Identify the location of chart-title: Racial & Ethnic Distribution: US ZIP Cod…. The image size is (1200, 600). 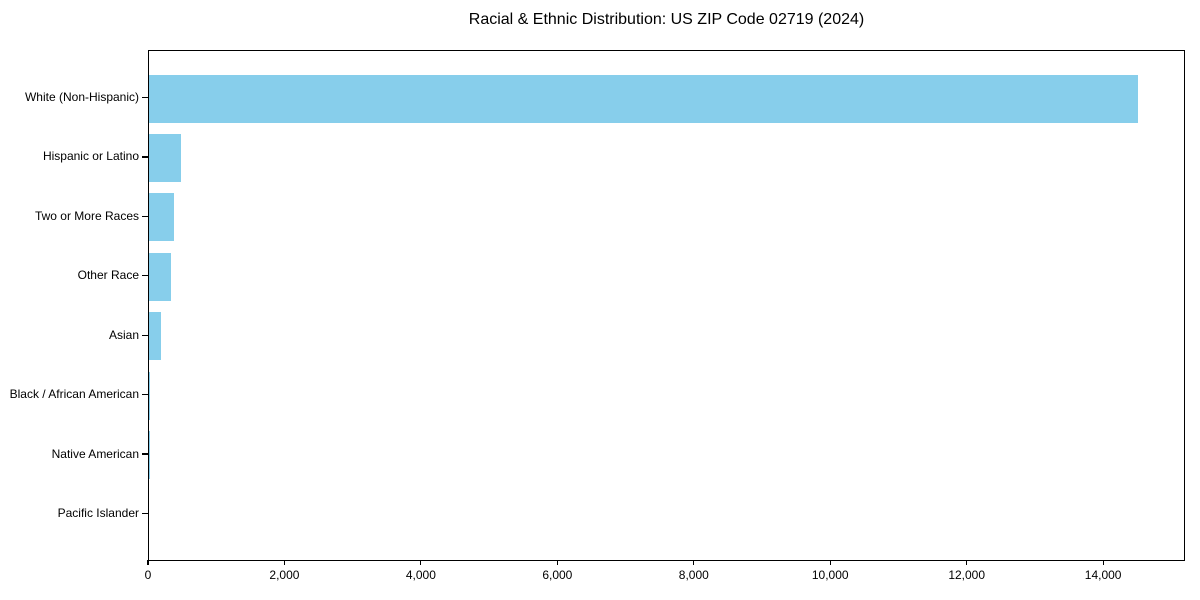
(666, 19).